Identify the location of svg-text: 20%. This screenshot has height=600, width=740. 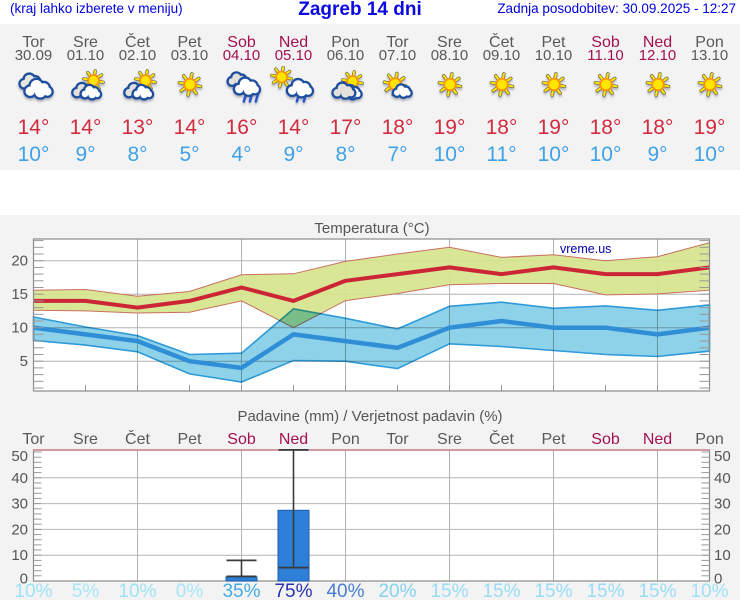
(397, 590).